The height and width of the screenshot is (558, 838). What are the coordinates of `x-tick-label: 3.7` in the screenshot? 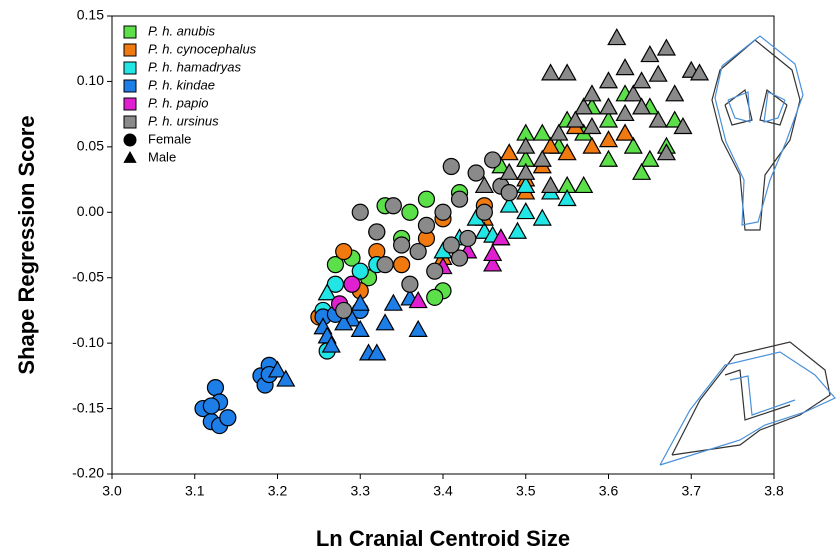 It's located at (692, 491).